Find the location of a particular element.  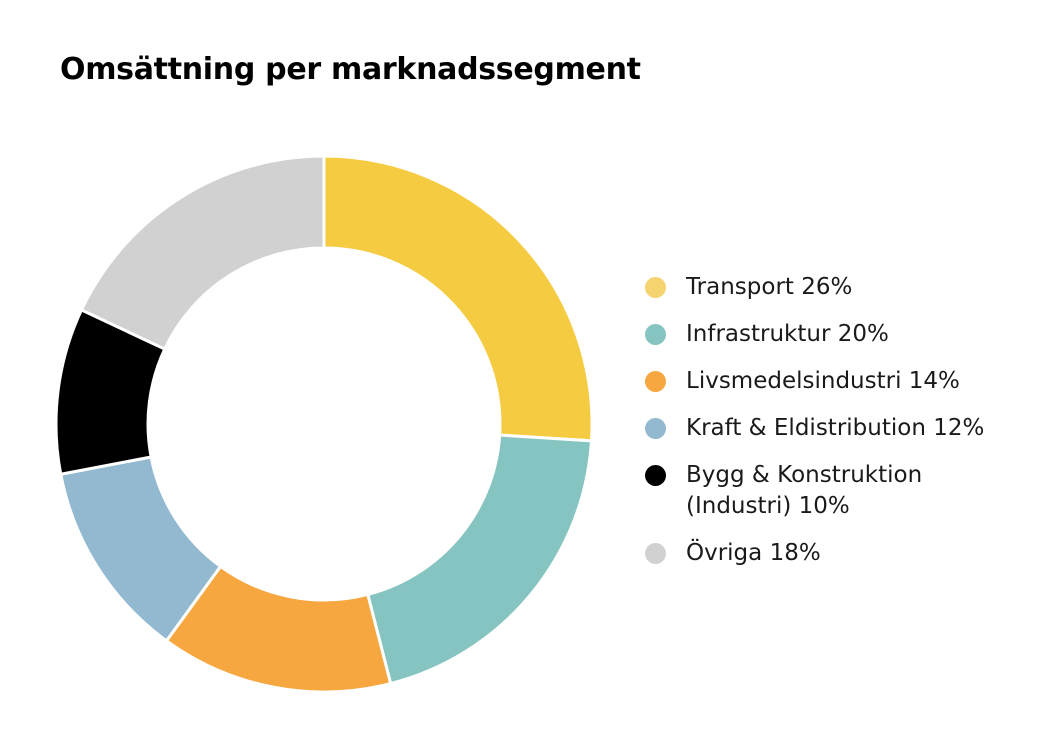

legend-label-3: Kraft & Eldistribution 12% is located at coordinates (835, 428).